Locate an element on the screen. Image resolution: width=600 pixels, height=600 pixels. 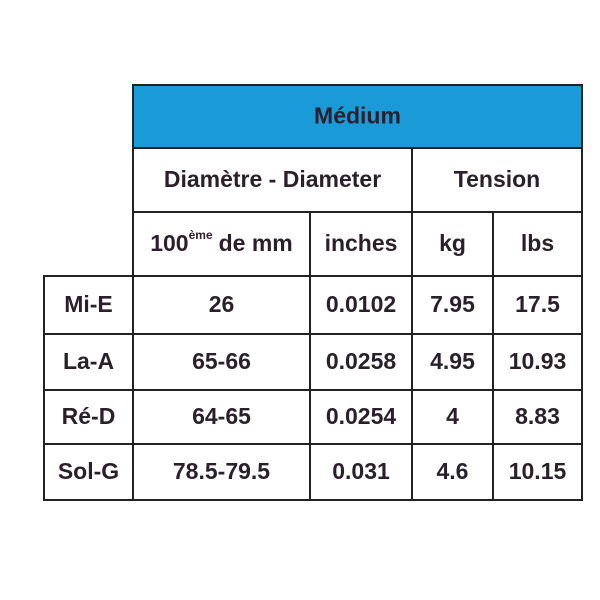
cell-value: 8.83 is located at coordinates (537, 416).